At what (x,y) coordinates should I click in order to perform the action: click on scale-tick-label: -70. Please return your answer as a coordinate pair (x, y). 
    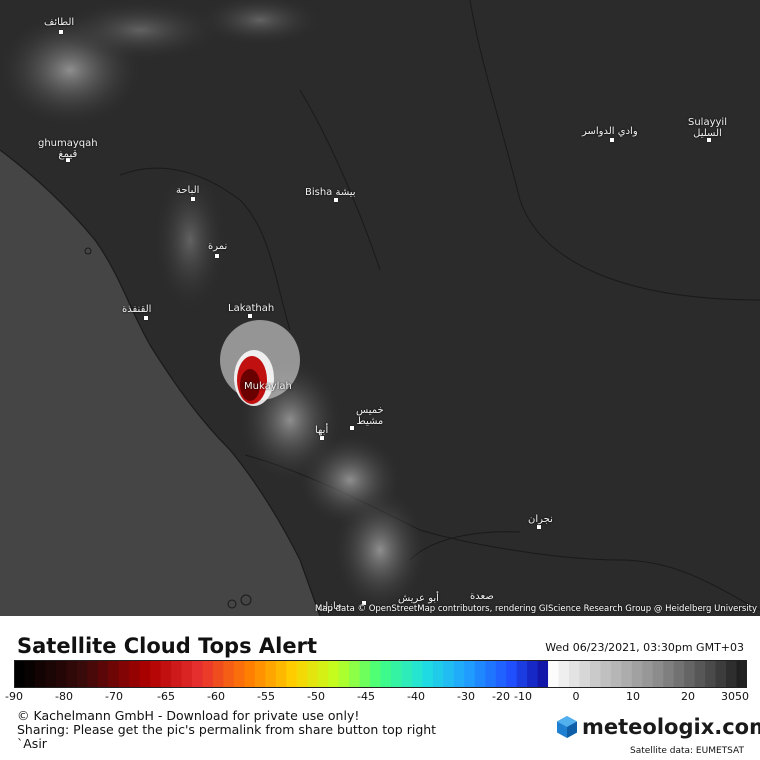
    Looking at the image, I should click on (114, 696).